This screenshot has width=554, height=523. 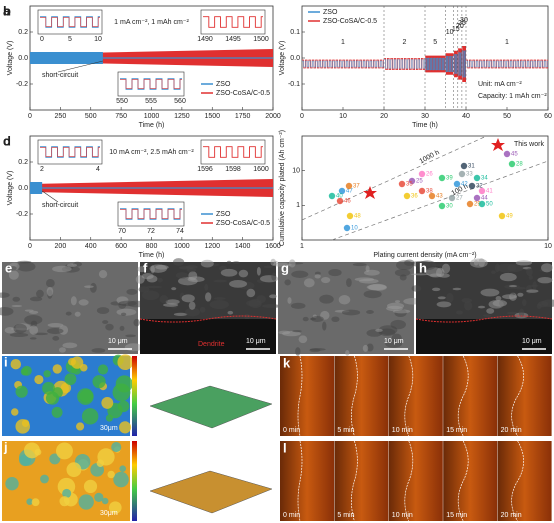 I want to click on x-tick-label: 50, so click(x=507, y=116).